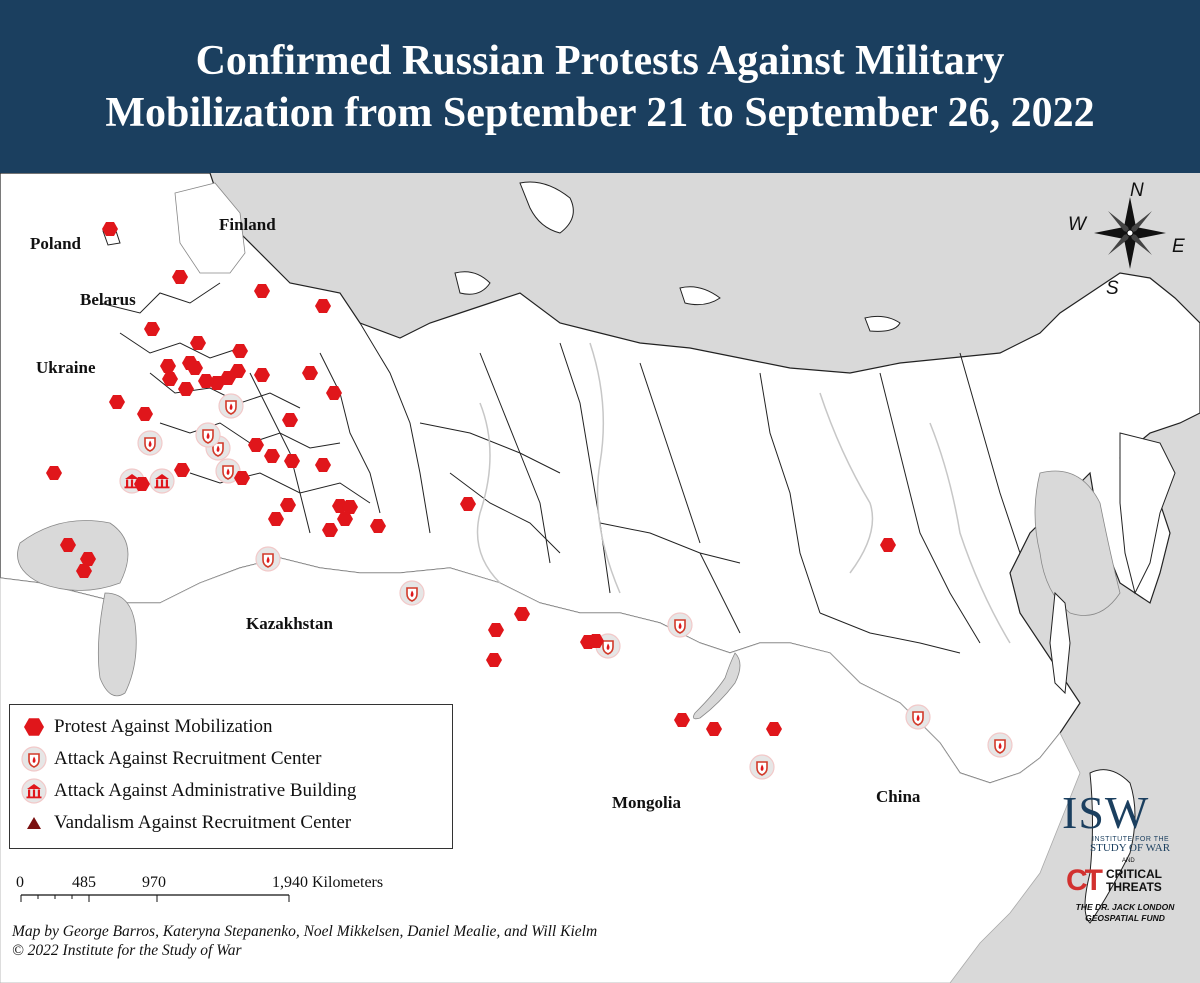 The width and height of the screenshot is (1200, 983). Describe the element at coordinates (34, 759) in the screenshot. I see `fire-shield-icon` at that location.